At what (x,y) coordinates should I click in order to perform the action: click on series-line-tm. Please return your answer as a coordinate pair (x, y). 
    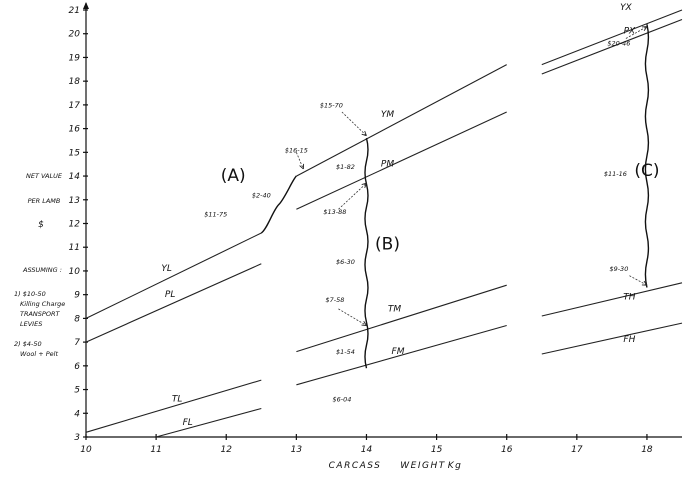
    Looking at the image, I should click on (401, 318).